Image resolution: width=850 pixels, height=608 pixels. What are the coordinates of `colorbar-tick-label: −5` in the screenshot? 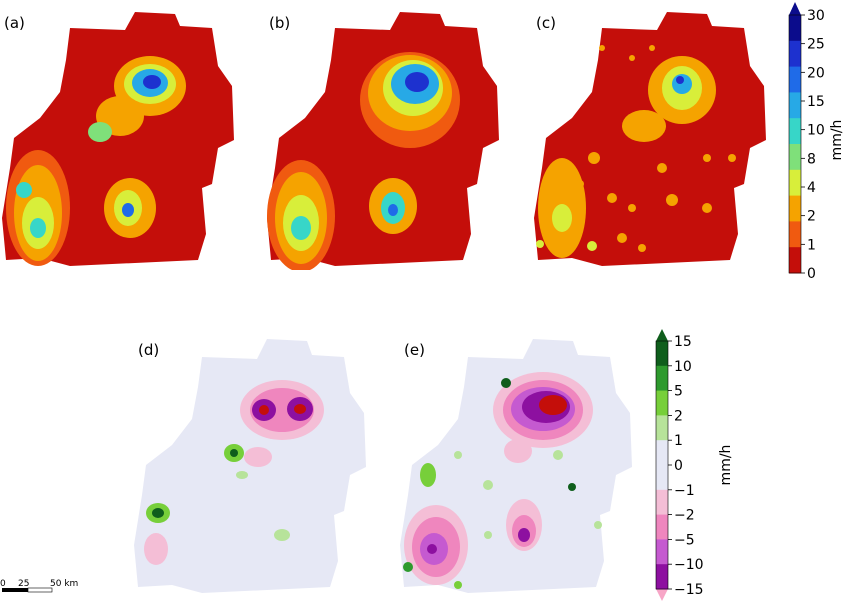 It's located at (684, 540).